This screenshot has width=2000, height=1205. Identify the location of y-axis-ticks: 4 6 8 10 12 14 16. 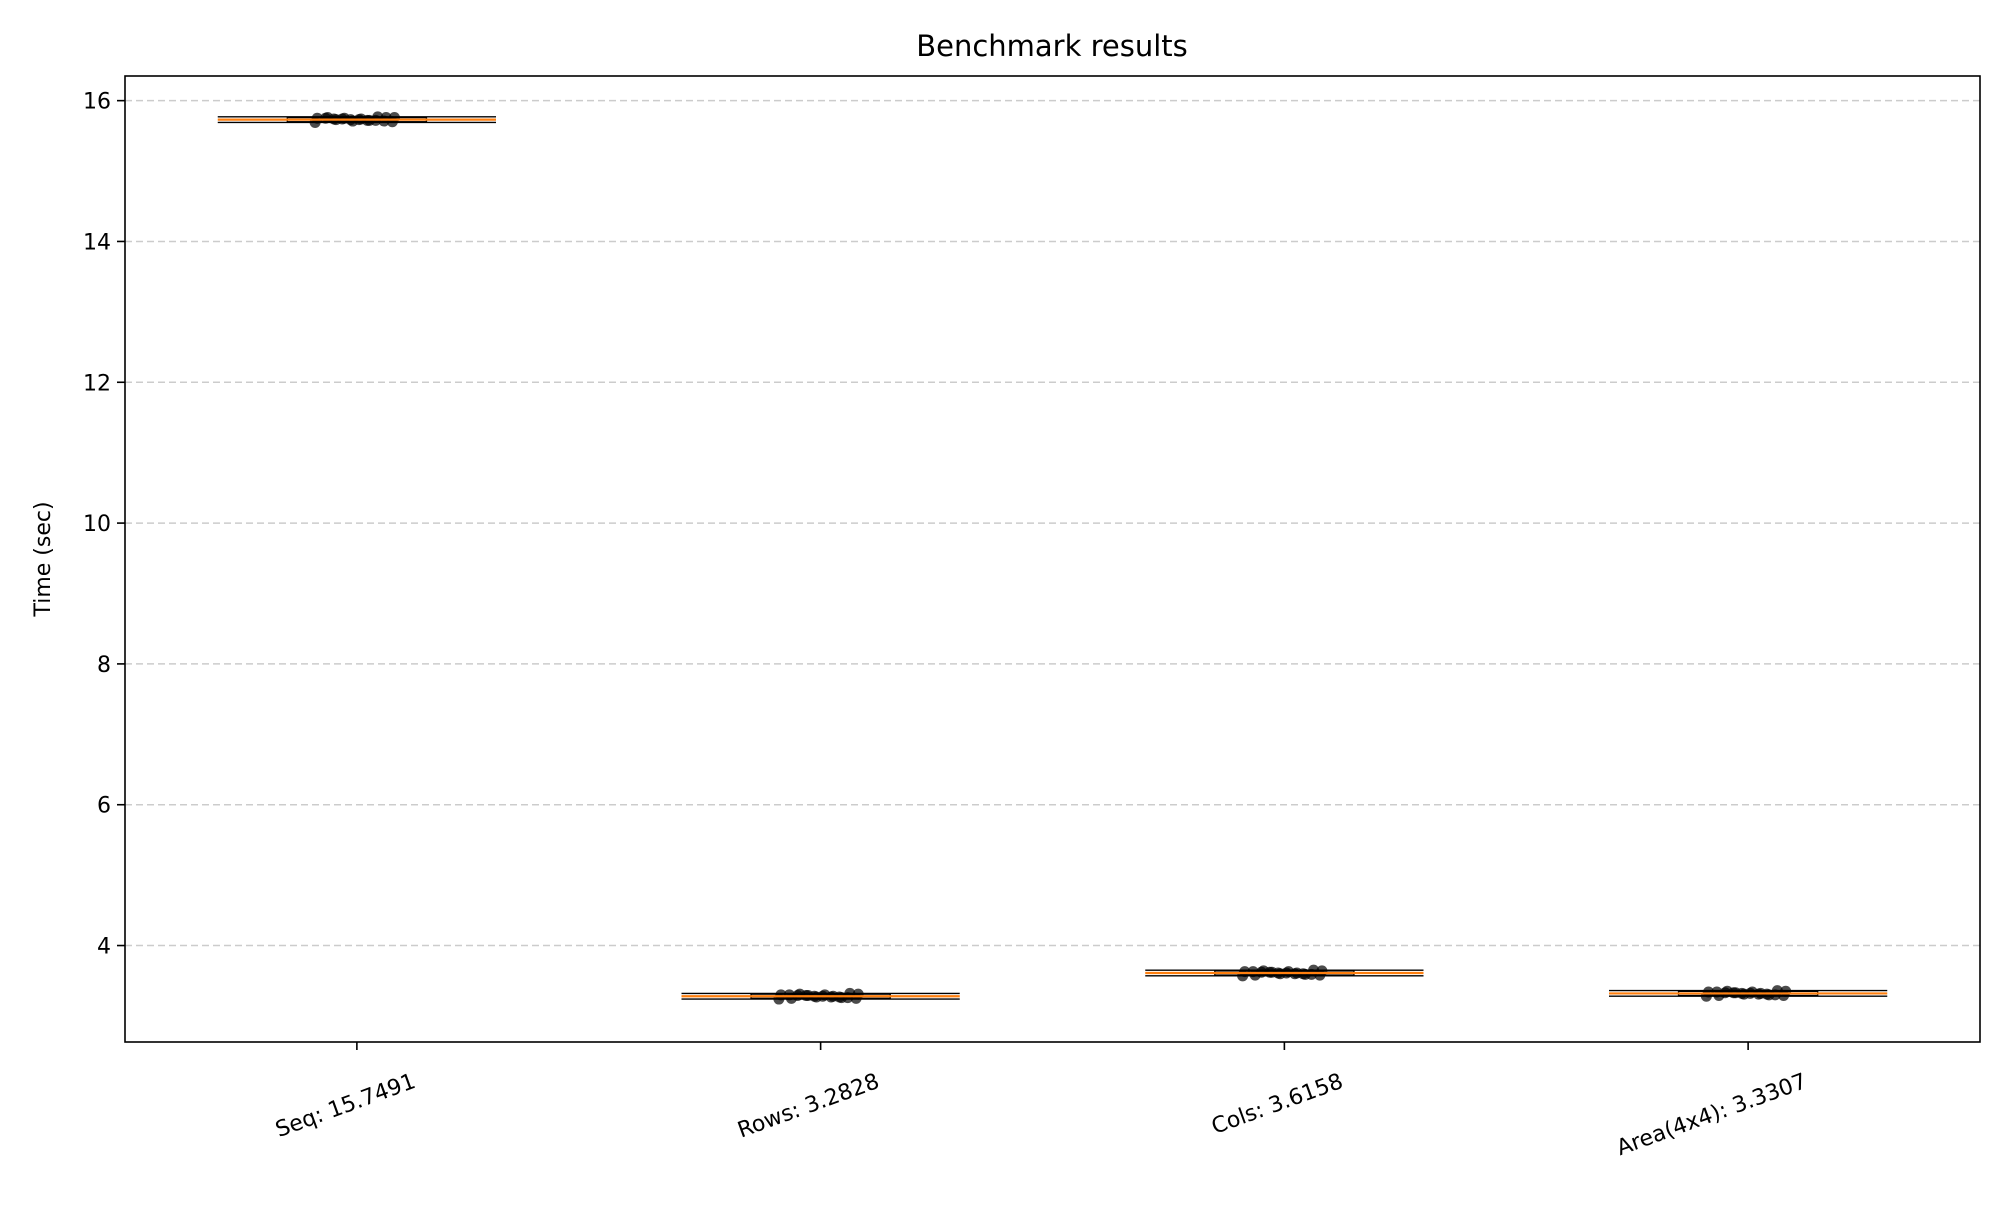
(104, 525).